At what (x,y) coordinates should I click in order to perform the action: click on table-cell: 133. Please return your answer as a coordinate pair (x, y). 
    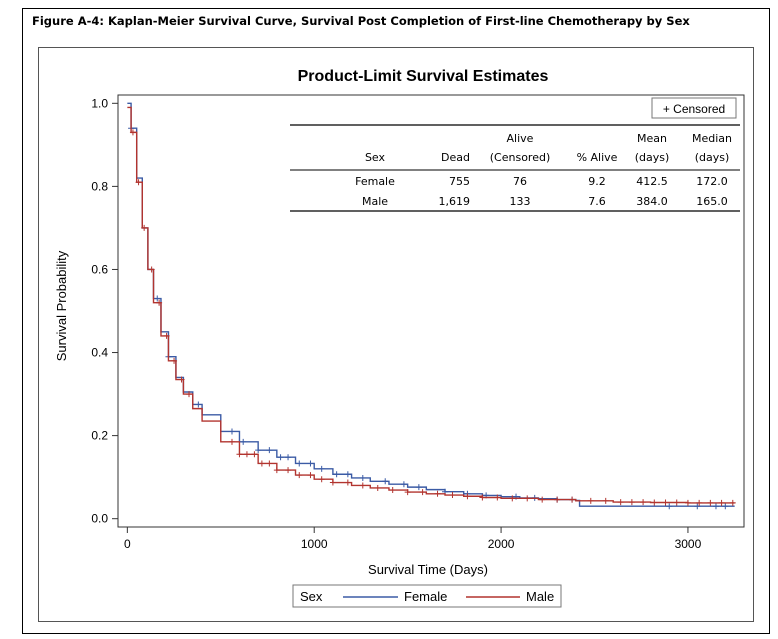
    Looking at the image, I should click on (520, 201).